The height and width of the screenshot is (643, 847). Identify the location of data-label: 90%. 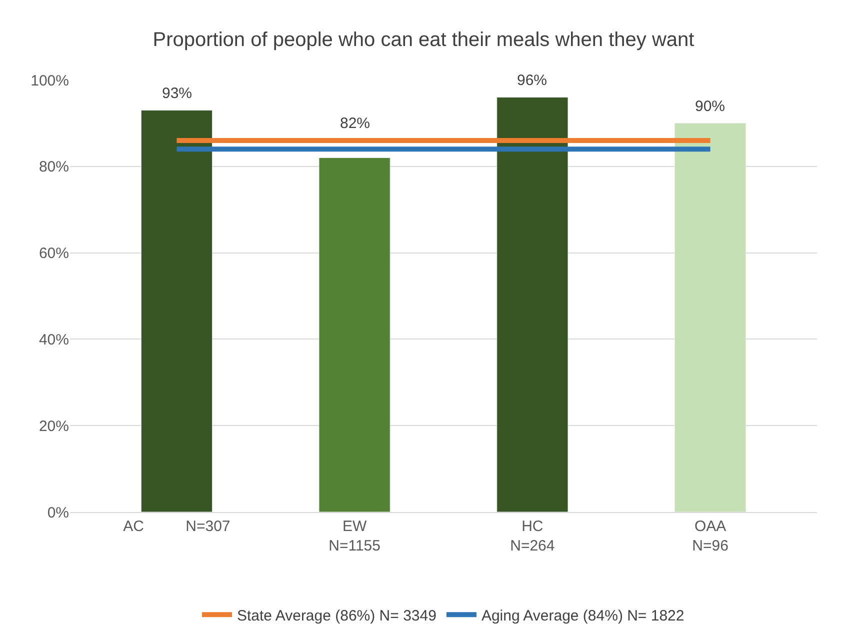
(710, 106).